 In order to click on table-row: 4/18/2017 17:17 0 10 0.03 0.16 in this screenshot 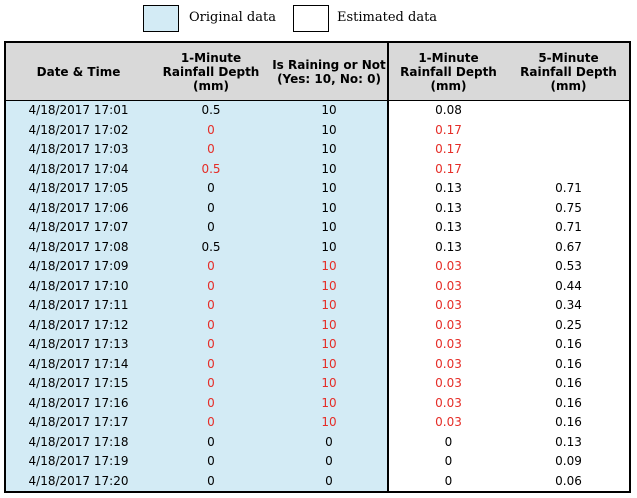, I will do `click(317, 423)`.